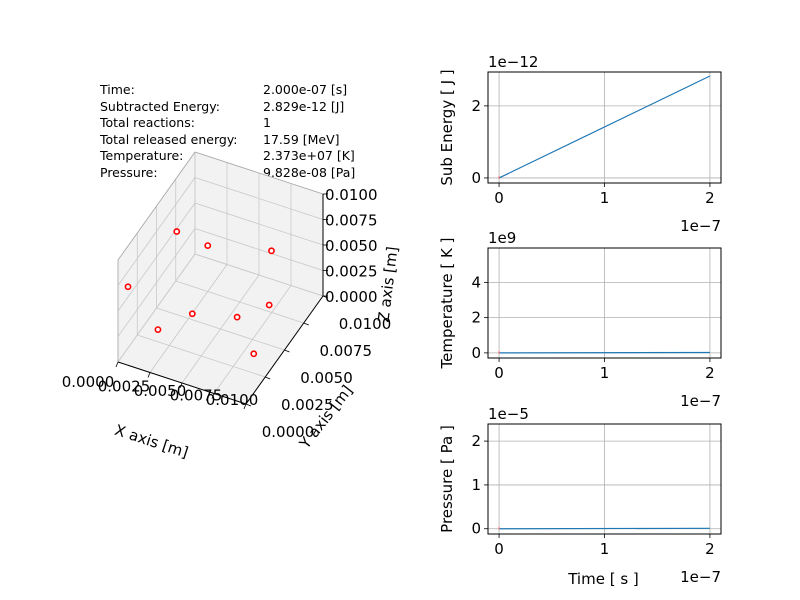 The image size is (800, 600). What do you see at coordinates (351, 272) in the screenshot?
I see `z-tick-label: 0.0025` at bounding box center [351, 272].